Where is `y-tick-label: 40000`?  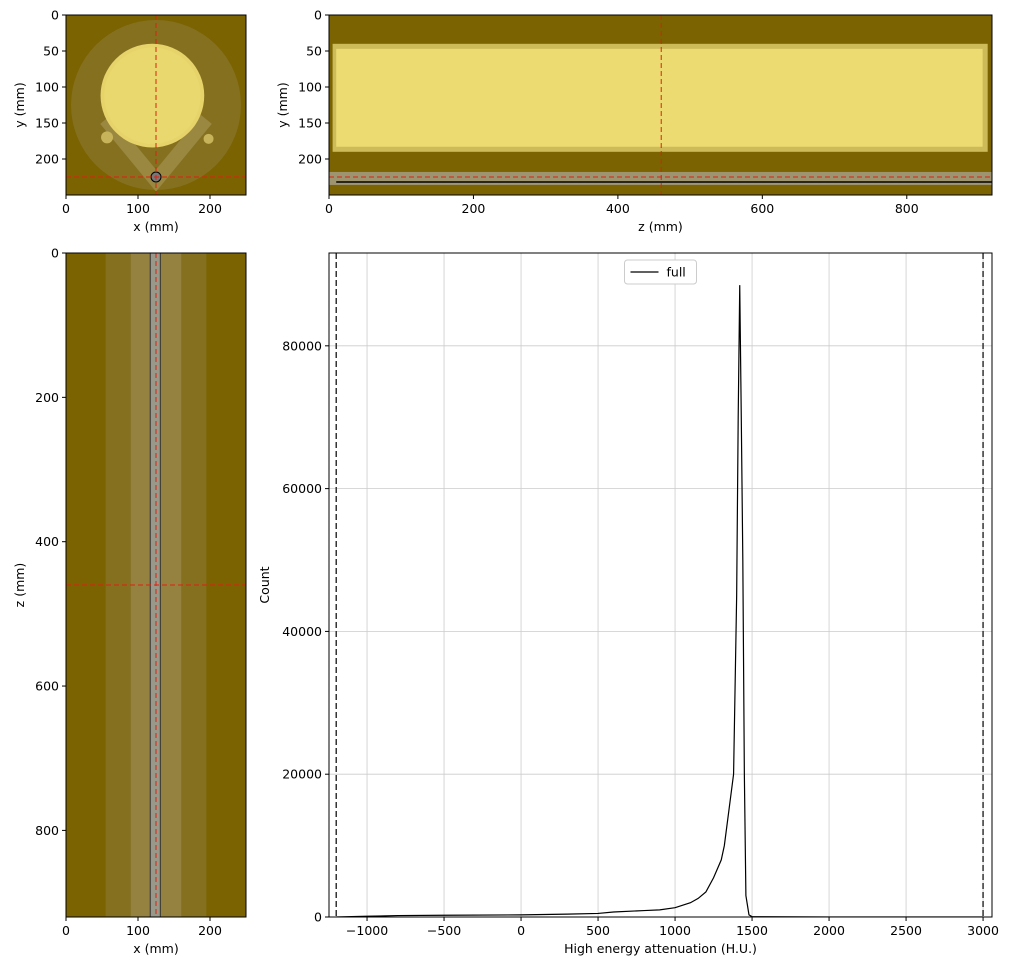 y-tick-label: 40000 is located at coordinates (302, 631).